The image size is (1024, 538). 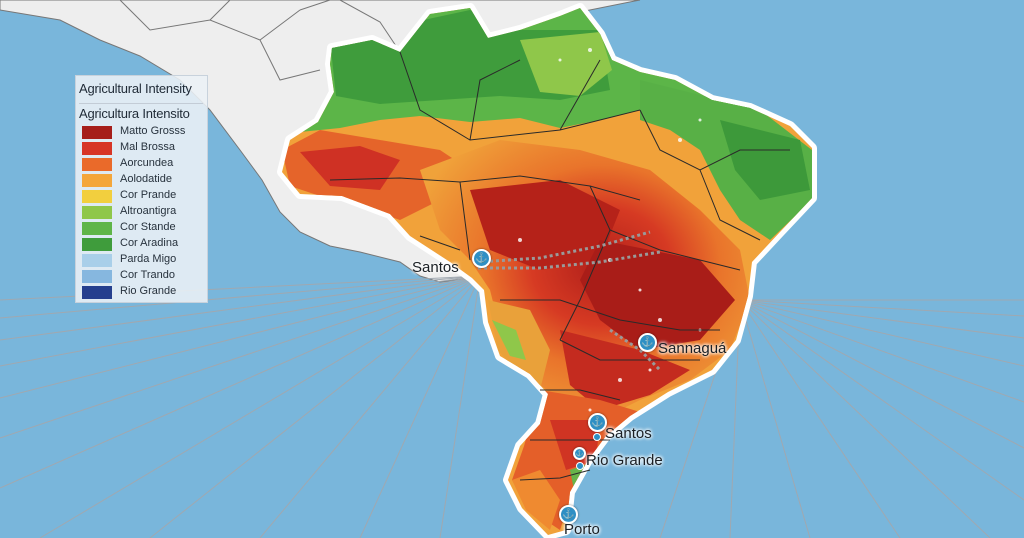 What do you see at coordinates (148, 291) in the screenshot?
I see `legend-item-label: Rio Grande` at bounding box center [148, 291].